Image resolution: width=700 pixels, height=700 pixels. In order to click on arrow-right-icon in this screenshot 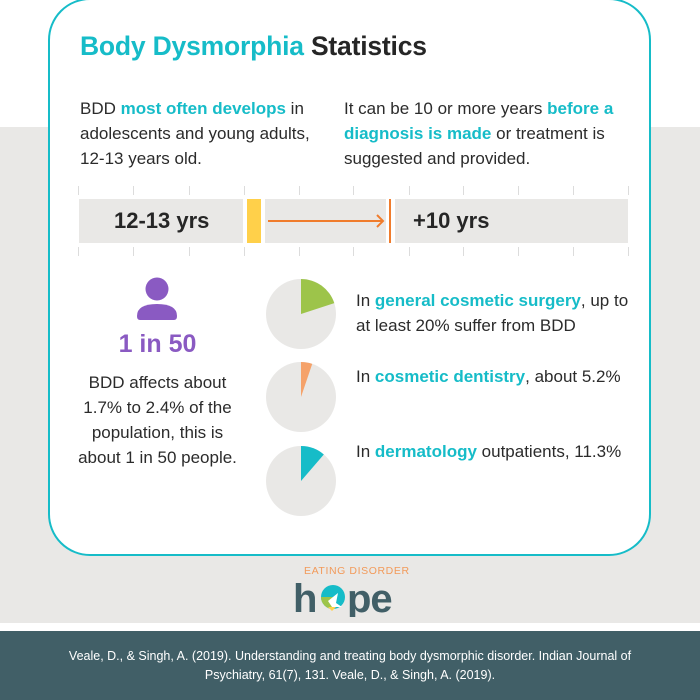, I will do `click(326, 221)`.